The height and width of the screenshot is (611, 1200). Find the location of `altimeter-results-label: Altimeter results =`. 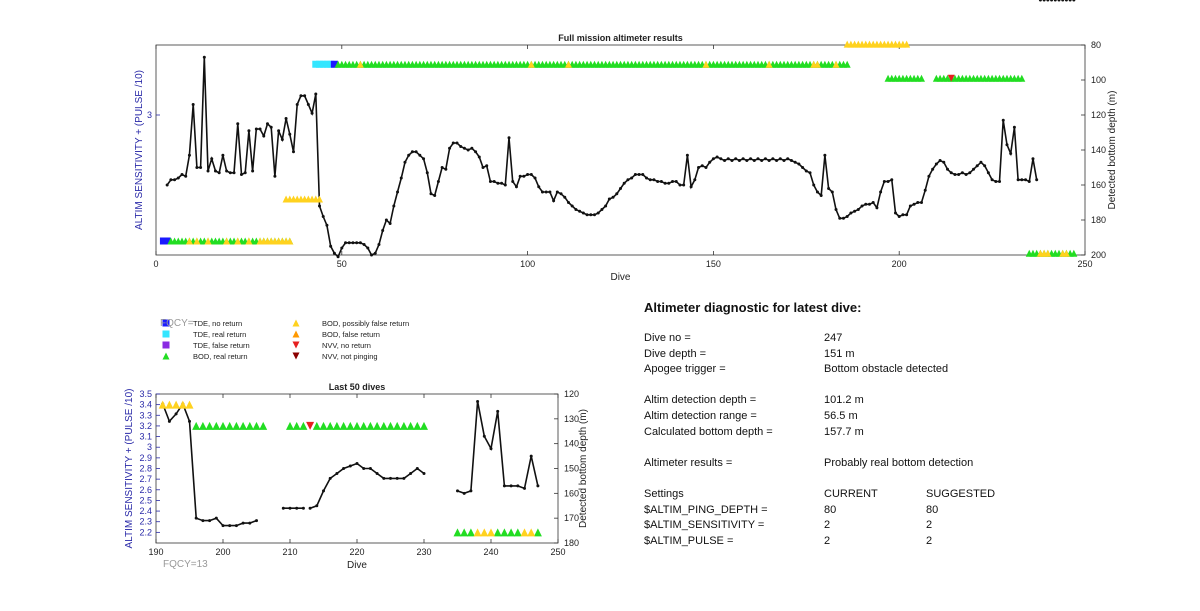

altimeter-results-label: Altimeter results = is located at coordinates (688, 462).